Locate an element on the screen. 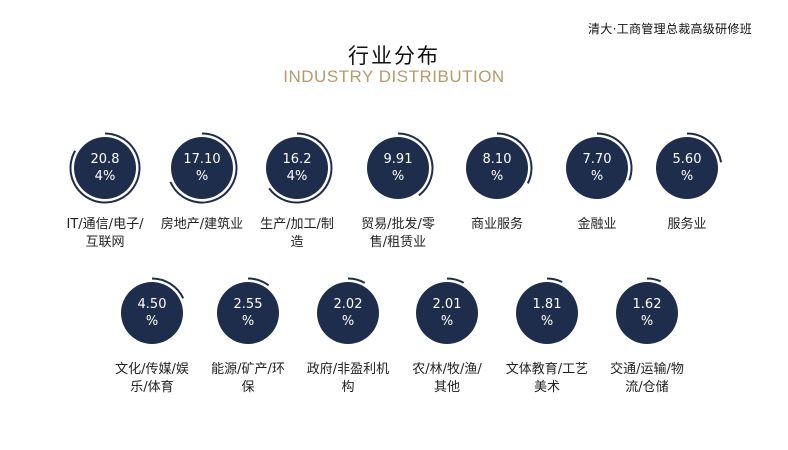 The image size is (788, 450). industry-ring: 7.70 % is located at coordinates (597, 168).